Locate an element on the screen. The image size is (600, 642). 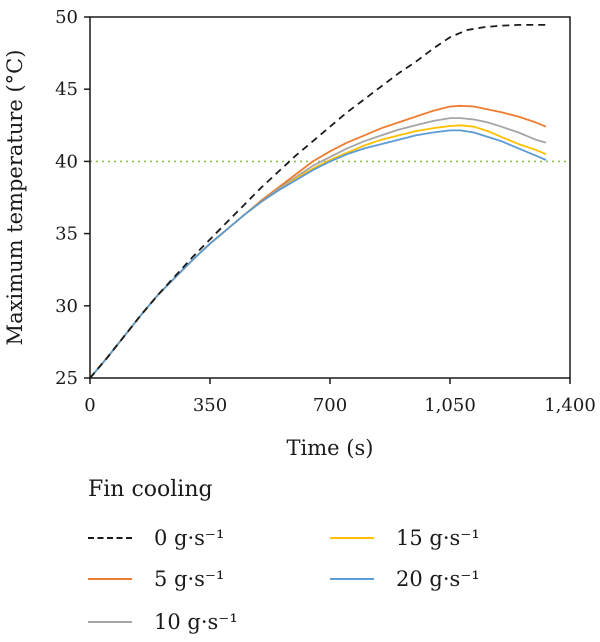
legend-item-3: 15 g·s⁻¹ is located at coordinates (405, 538).